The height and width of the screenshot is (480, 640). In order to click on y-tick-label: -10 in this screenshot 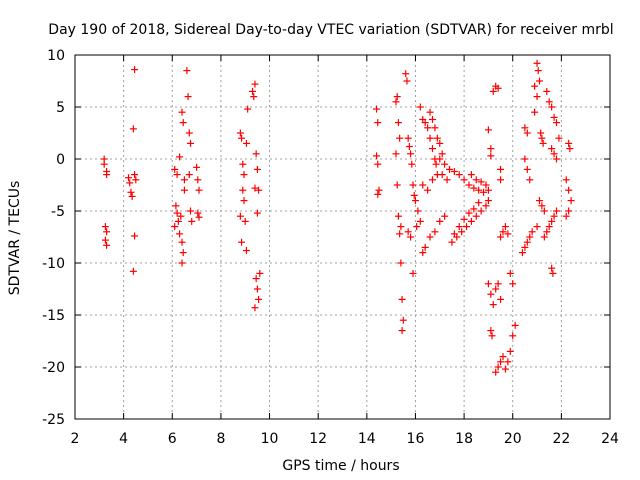, I will do `click(53, 264)`.